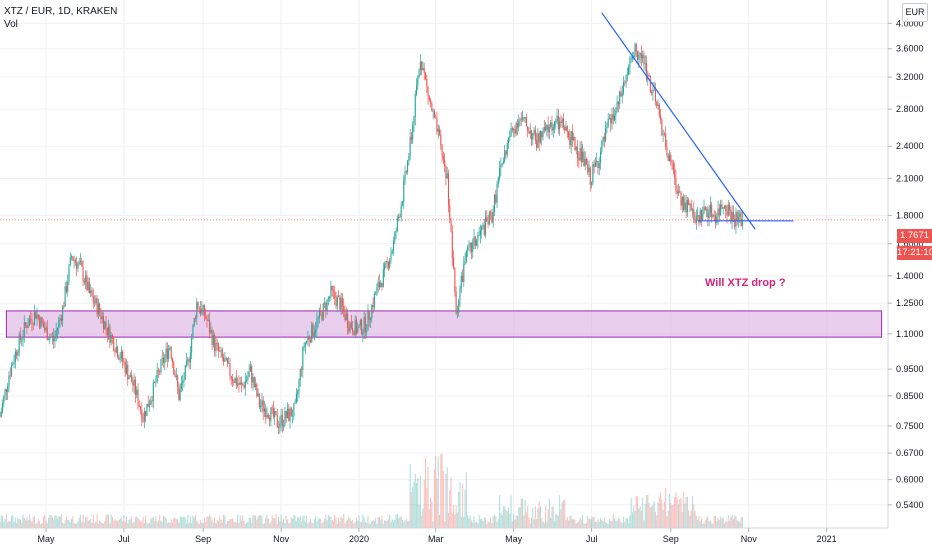 The width and height of the screenshot is (932, 550). I want to click on chart-annotation-text: Will XTZ drop ?, so click(745, 283).